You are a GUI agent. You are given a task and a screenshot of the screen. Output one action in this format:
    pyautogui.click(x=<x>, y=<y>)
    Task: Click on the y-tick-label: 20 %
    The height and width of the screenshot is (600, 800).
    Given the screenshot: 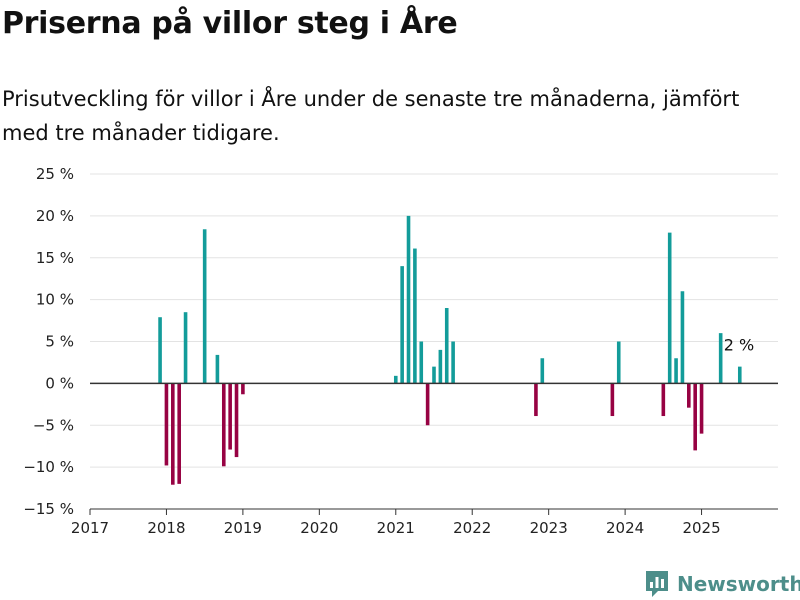 What is the action you would take?
    pyautogui.click(x=55, y=216)
    